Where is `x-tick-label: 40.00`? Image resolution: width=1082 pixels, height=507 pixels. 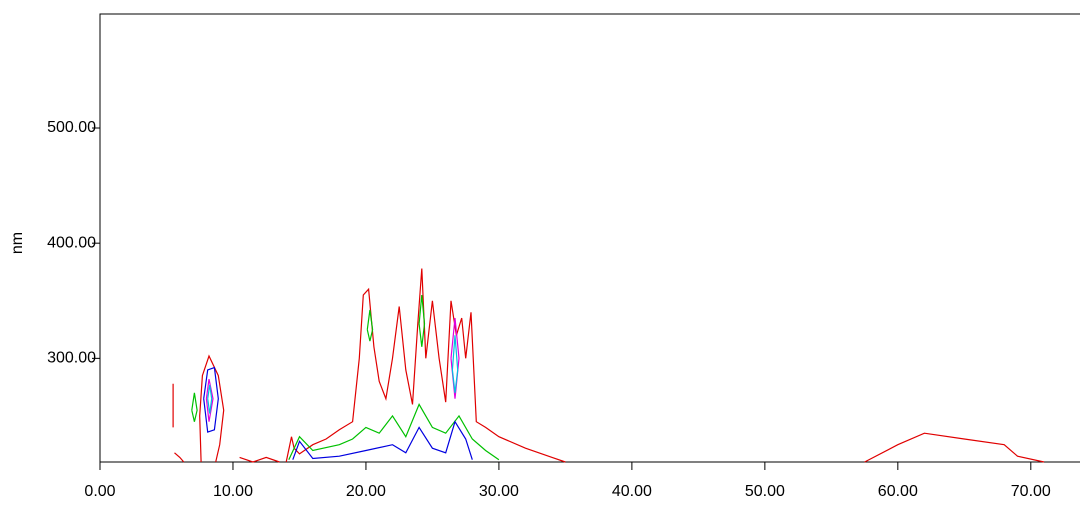
x-tick-label: 40.00 is located at coordinates (632, 491).